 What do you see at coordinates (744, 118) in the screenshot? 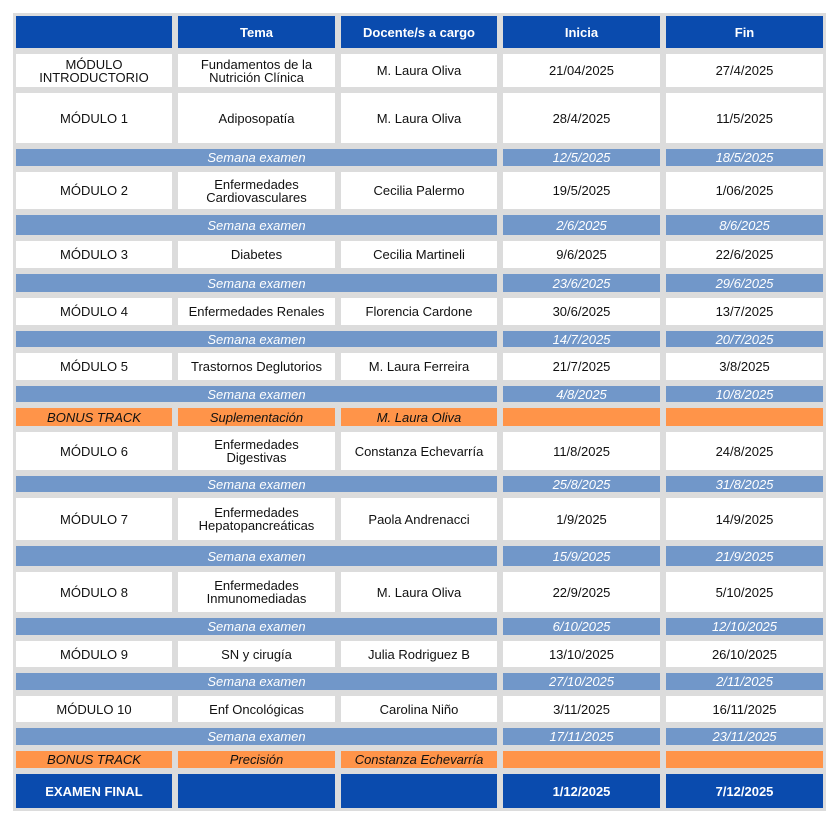
I see `module-end: 11/5/2025` at bounding box center [744, 118].